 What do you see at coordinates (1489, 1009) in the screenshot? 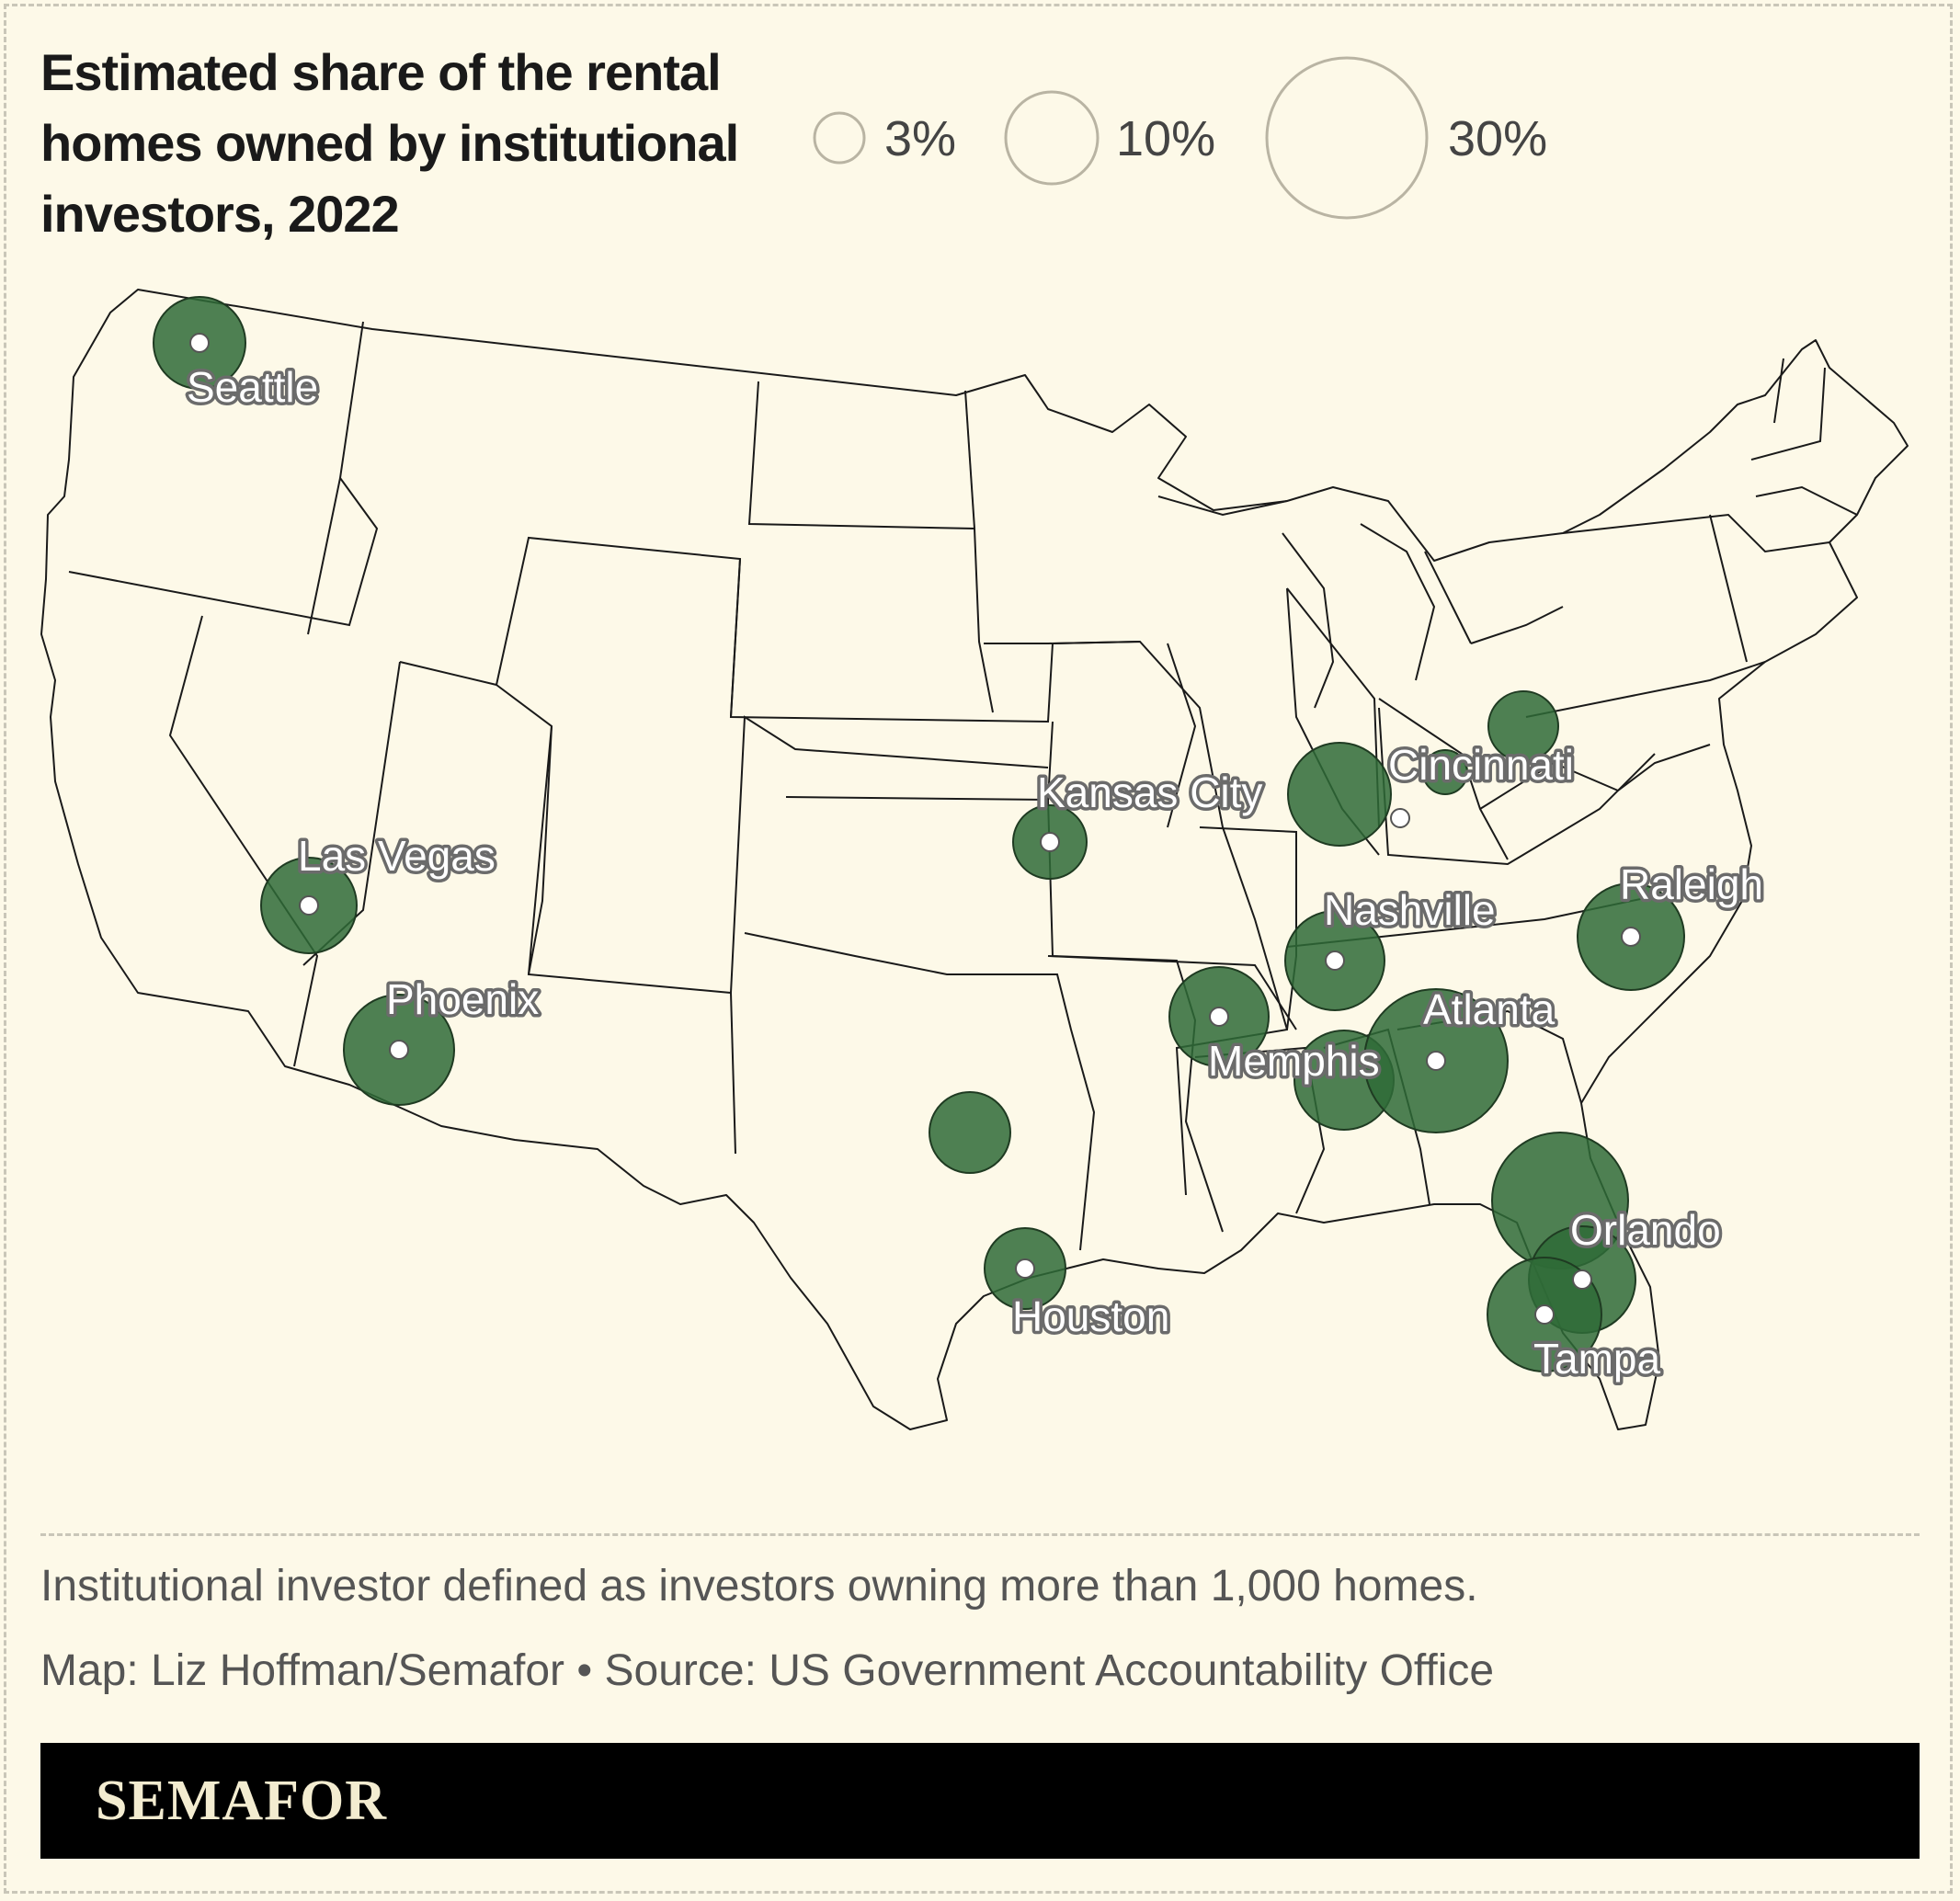
I see `label-atlanta: Atlanta` at bounding box center [1489, 1009].